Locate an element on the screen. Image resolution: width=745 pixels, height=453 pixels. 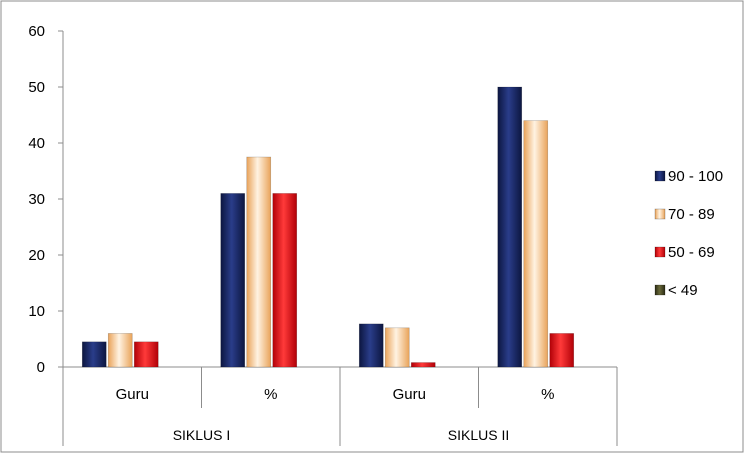
legend-label: 50 - 69 is located at coordinates (691, 252).